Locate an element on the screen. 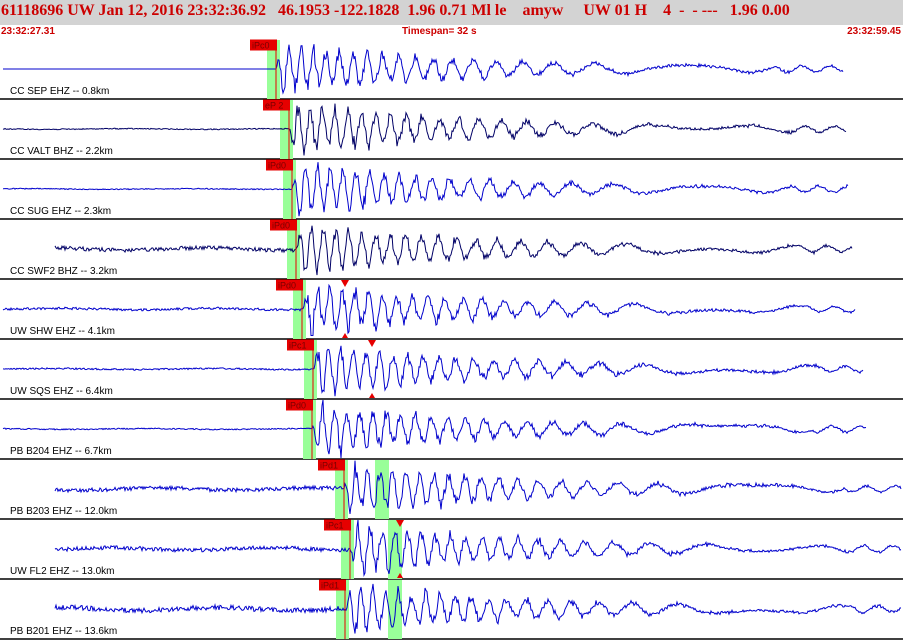 The width and height of the screenshot is (903, 640). channel-label: PB B203 EHZ -- 12.0km is located at coordinates (64, 511).